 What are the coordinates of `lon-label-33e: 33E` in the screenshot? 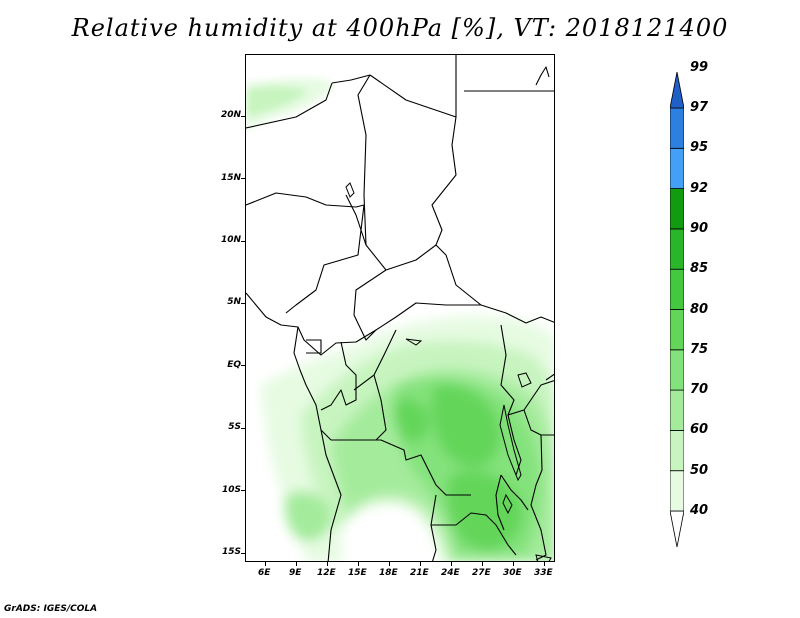 It's located at (543, 573).